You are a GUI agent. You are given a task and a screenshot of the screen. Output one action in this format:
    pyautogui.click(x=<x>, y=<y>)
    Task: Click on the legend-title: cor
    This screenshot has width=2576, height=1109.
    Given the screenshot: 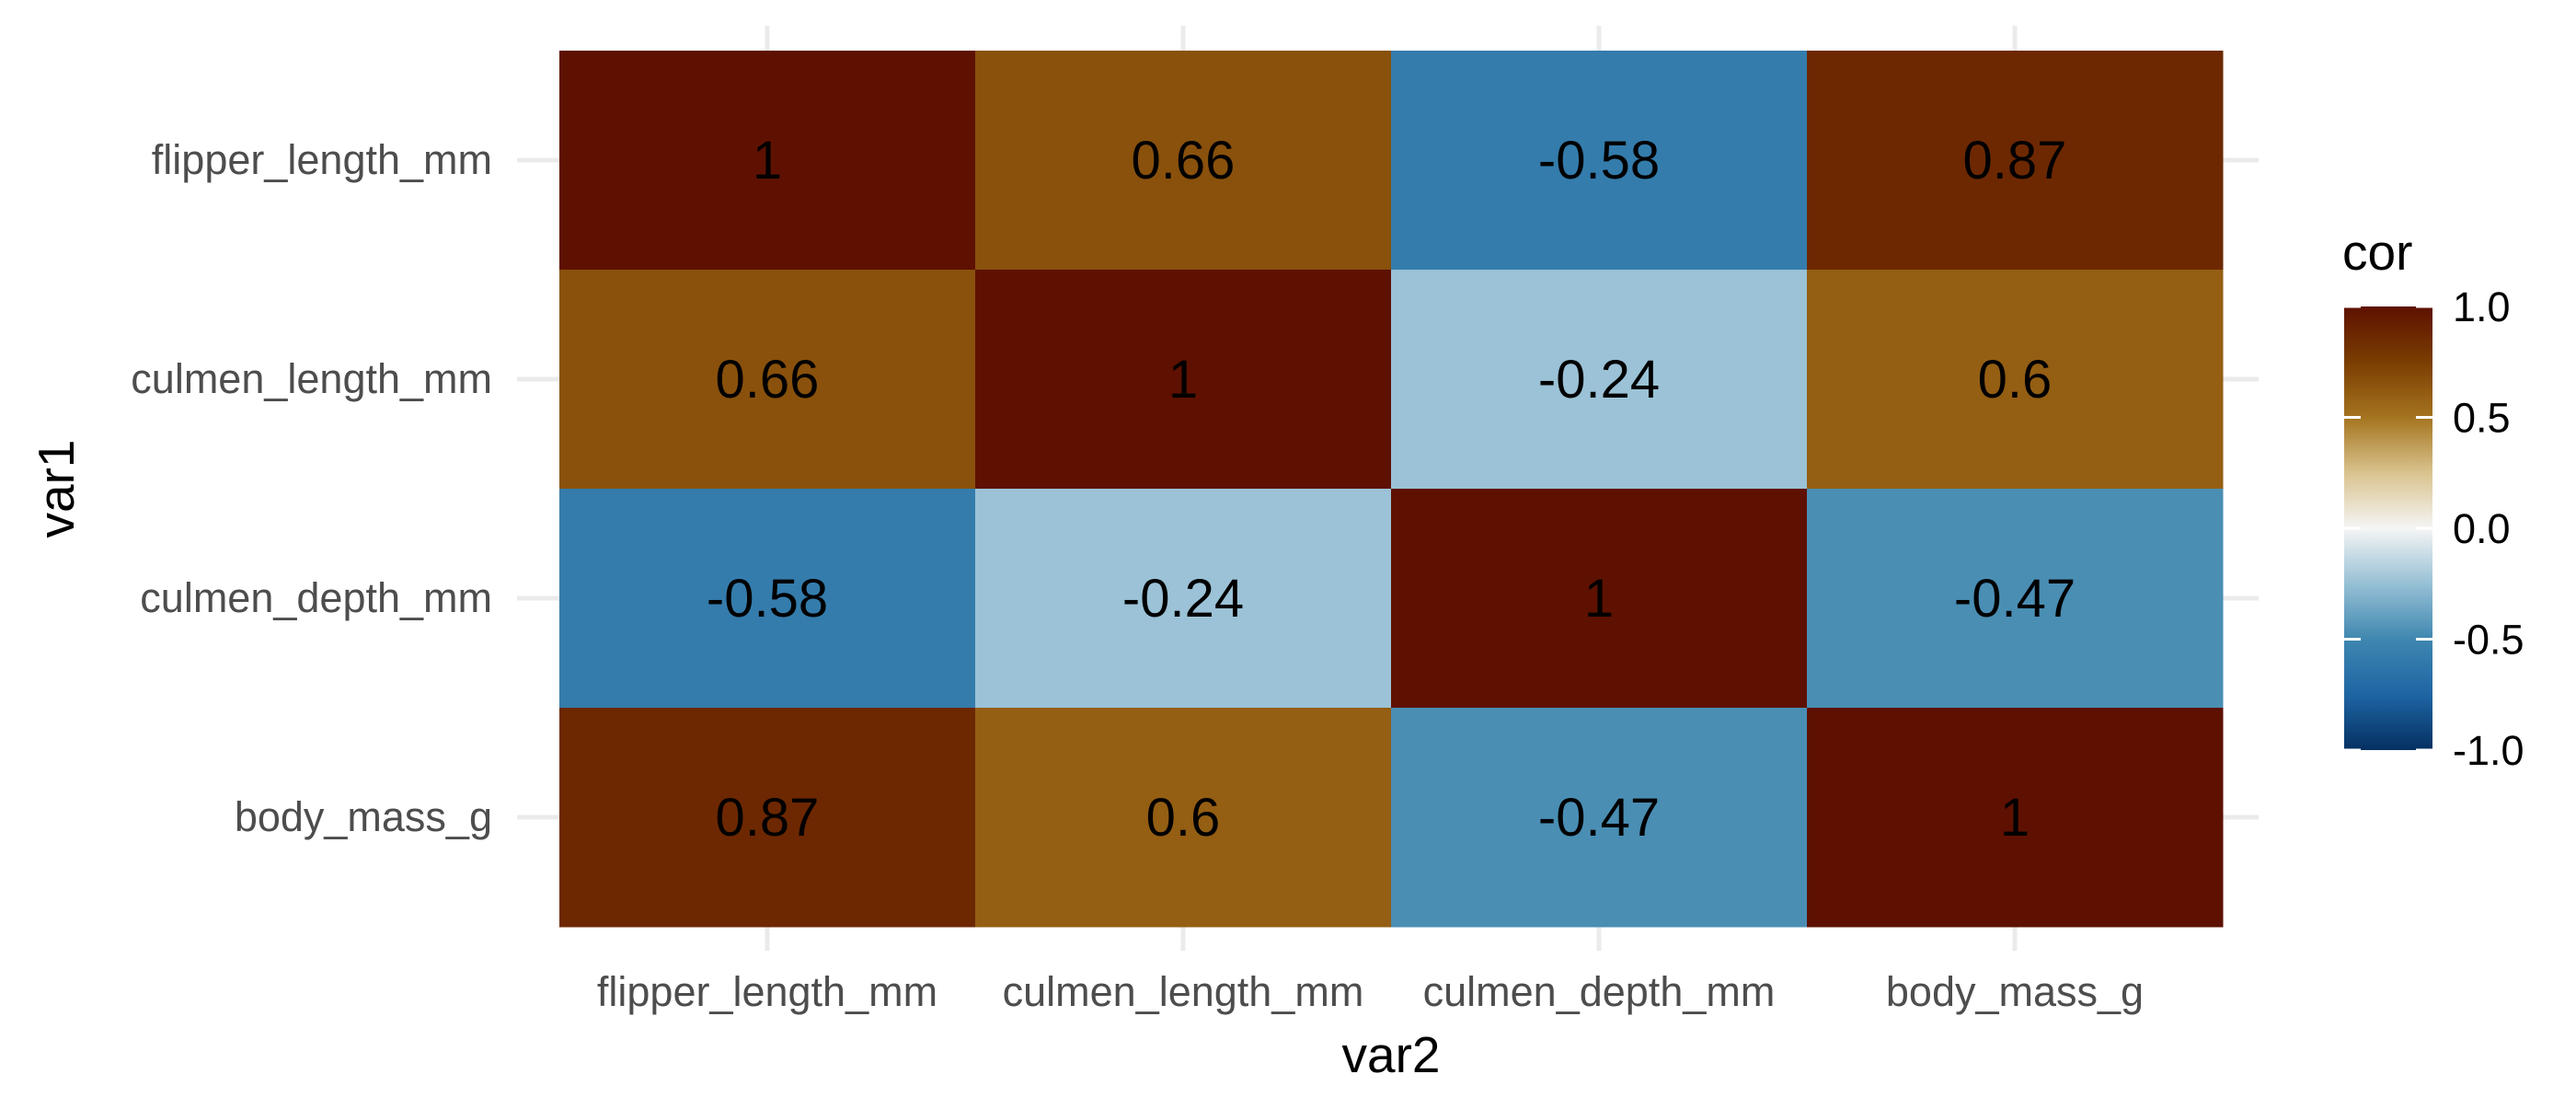 What is the action you would take?
    pyautogui.click(x=2377, y=252)
    